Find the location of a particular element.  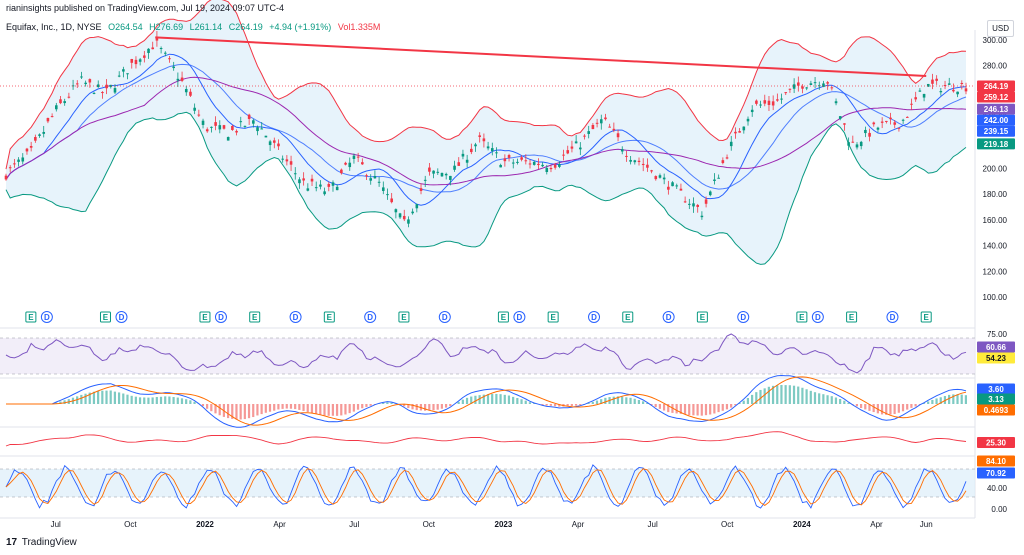

rsi-tag-text: 54.23 is located at coordinates (996, 358).